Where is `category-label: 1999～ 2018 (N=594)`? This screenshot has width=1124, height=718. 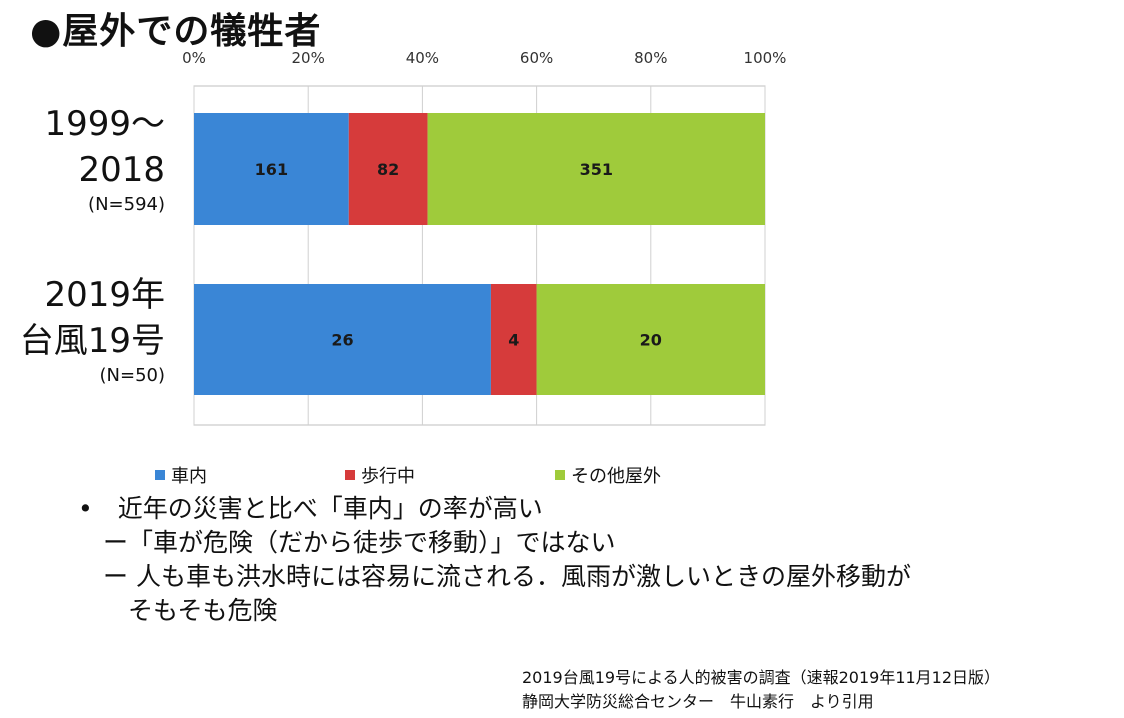 category-label: 1999～ 2018 (N=594) is located at coordinates (104, 159).